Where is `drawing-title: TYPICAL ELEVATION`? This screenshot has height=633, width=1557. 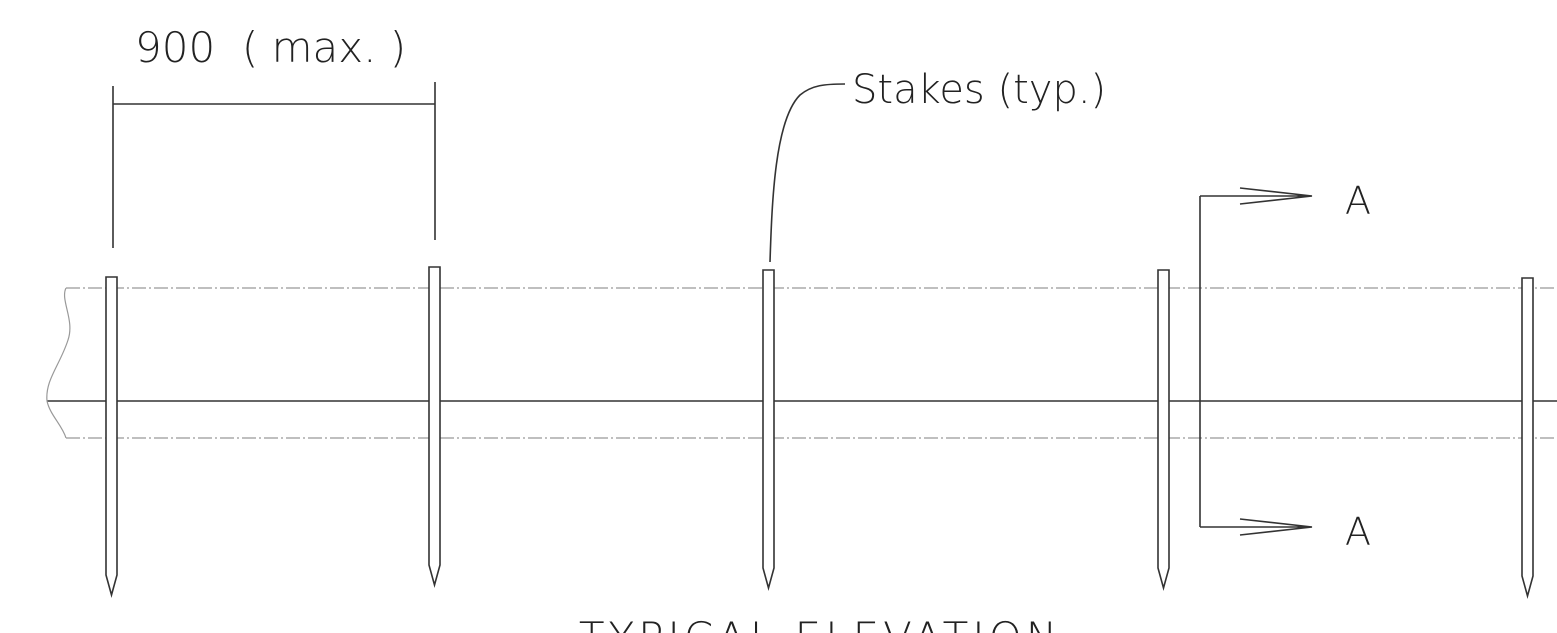
drawing-title: TYPICAL ELEVATION is located at coordinates (820, 623).